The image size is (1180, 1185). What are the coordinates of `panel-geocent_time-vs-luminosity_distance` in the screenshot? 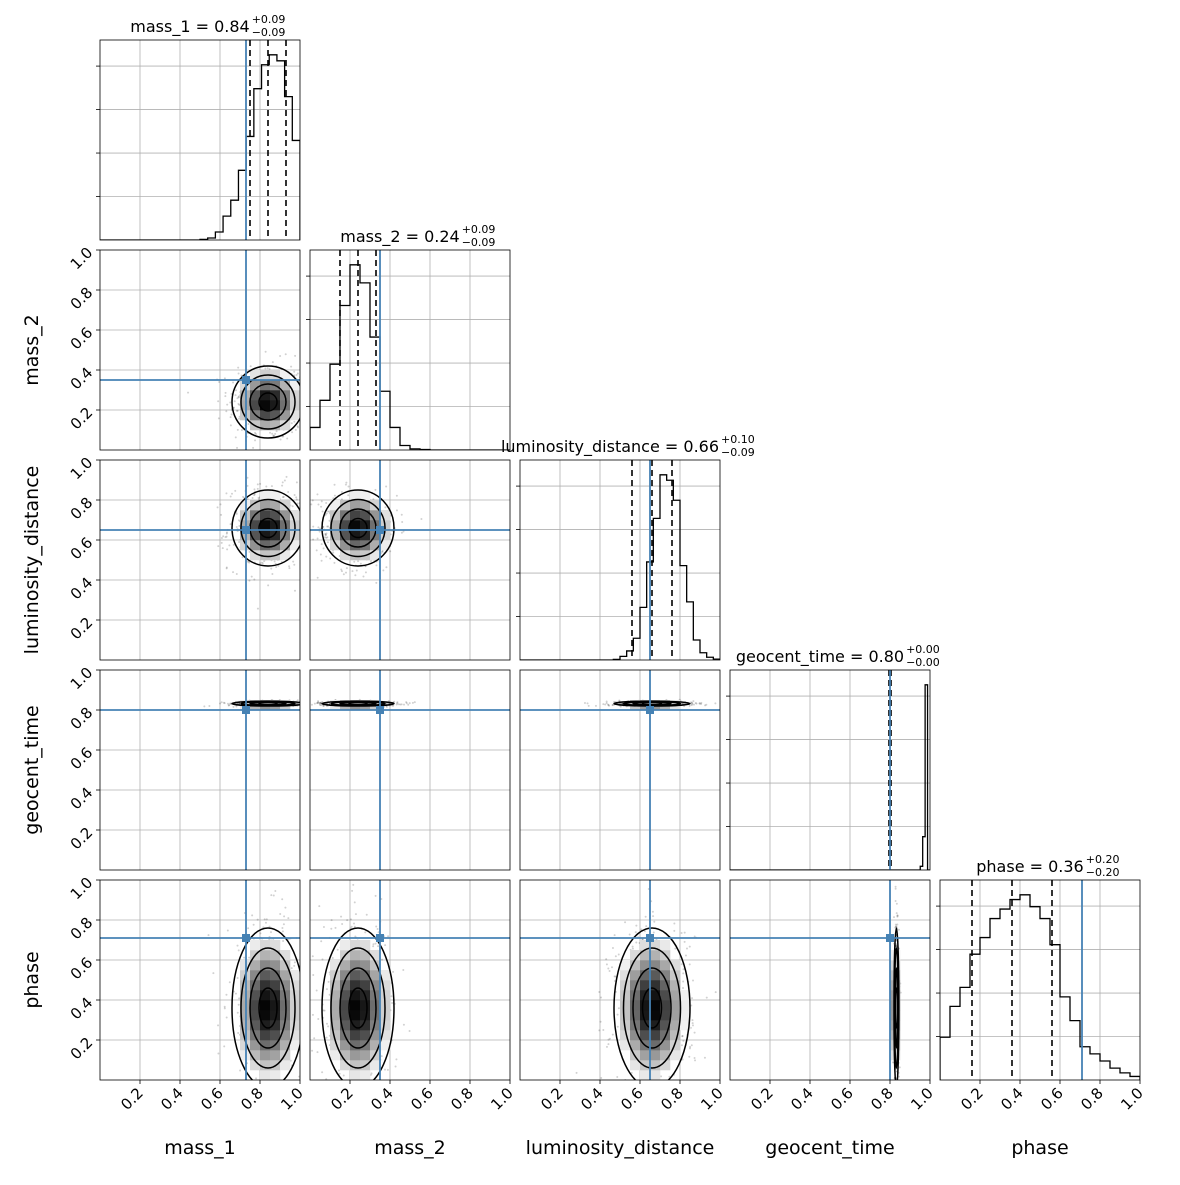 It's located at (620, 770).